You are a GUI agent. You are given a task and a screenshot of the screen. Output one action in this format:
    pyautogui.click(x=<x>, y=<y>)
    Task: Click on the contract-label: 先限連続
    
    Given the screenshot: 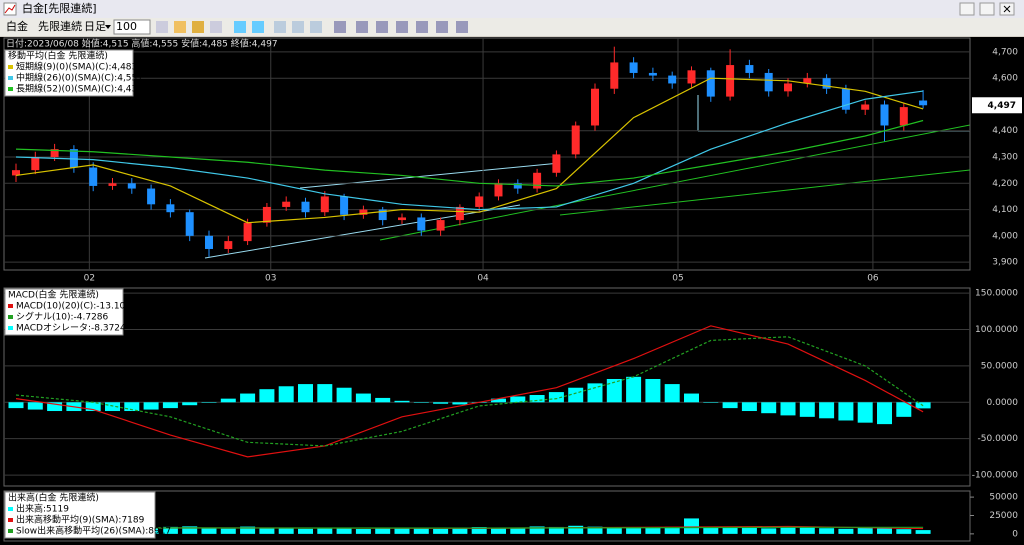 What is the action you would take?
    pyautogui.click(x=60, y=26)
    